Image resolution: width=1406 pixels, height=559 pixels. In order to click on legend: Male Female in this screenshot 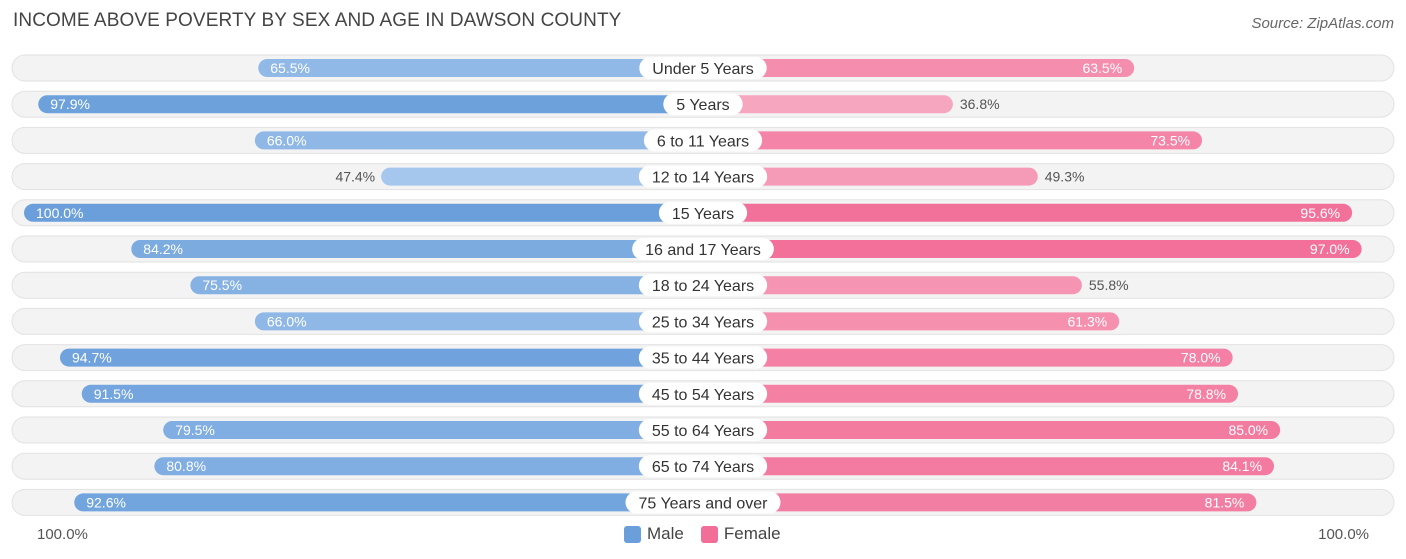, I will do `click(711, 534)`.